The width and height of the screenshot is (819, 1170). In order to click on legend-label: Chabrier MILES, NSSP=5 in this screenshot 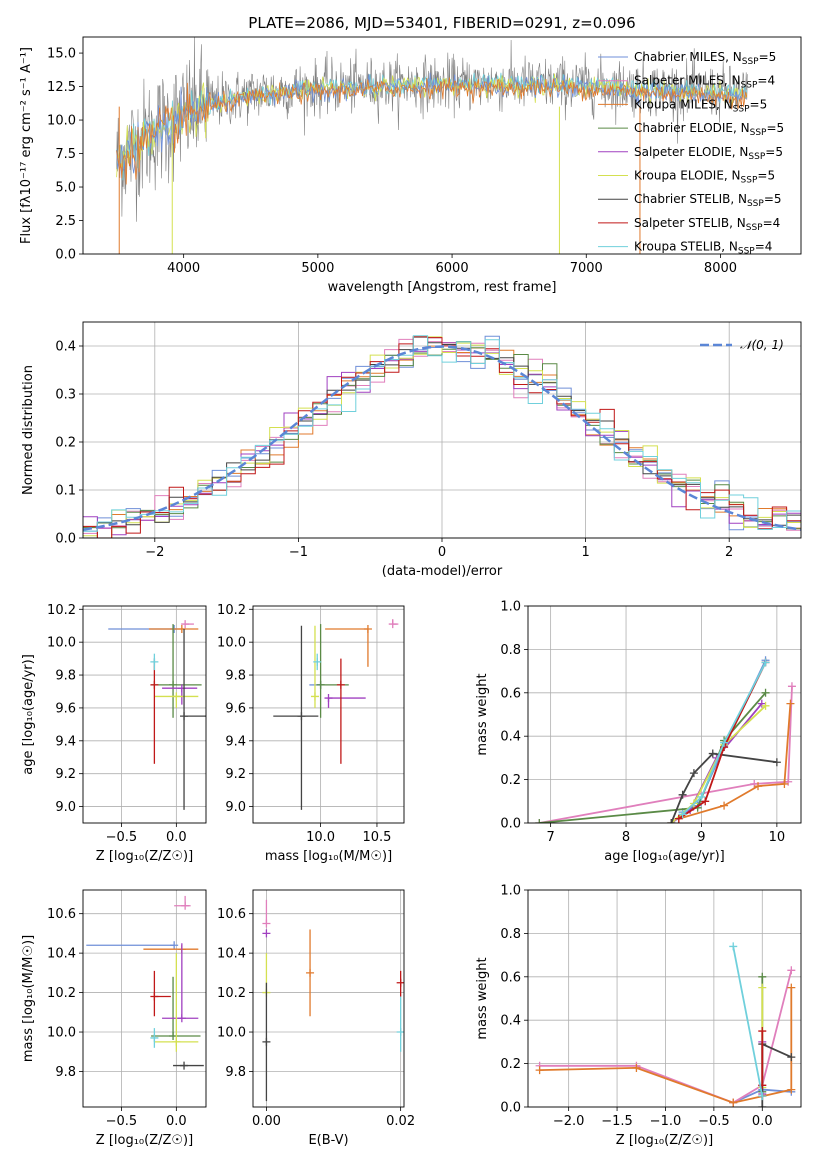, I will do `click(705, 58)`.